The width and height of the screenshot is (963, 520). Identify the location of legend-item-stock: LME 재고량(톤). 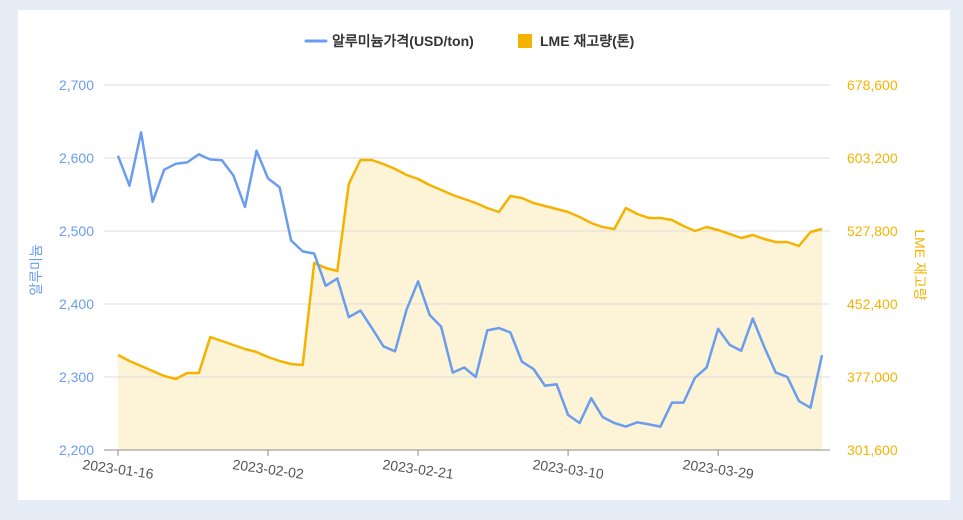
(576, 41).